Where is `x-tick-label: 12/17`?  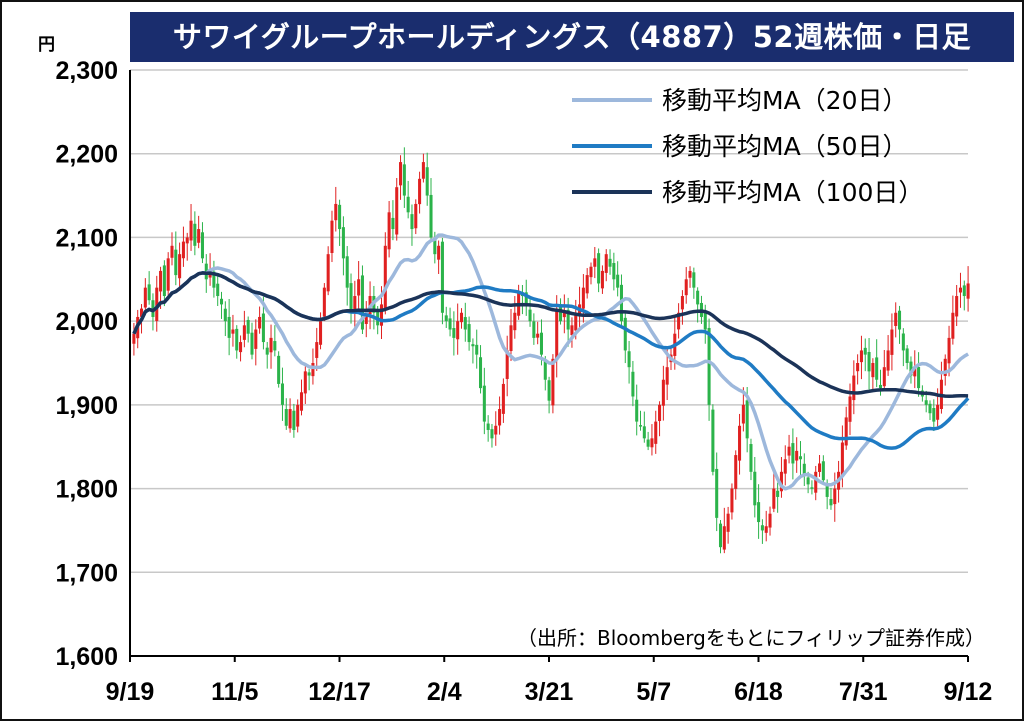
x-tick-label: 12/17 is located at coordinates (339, 692).